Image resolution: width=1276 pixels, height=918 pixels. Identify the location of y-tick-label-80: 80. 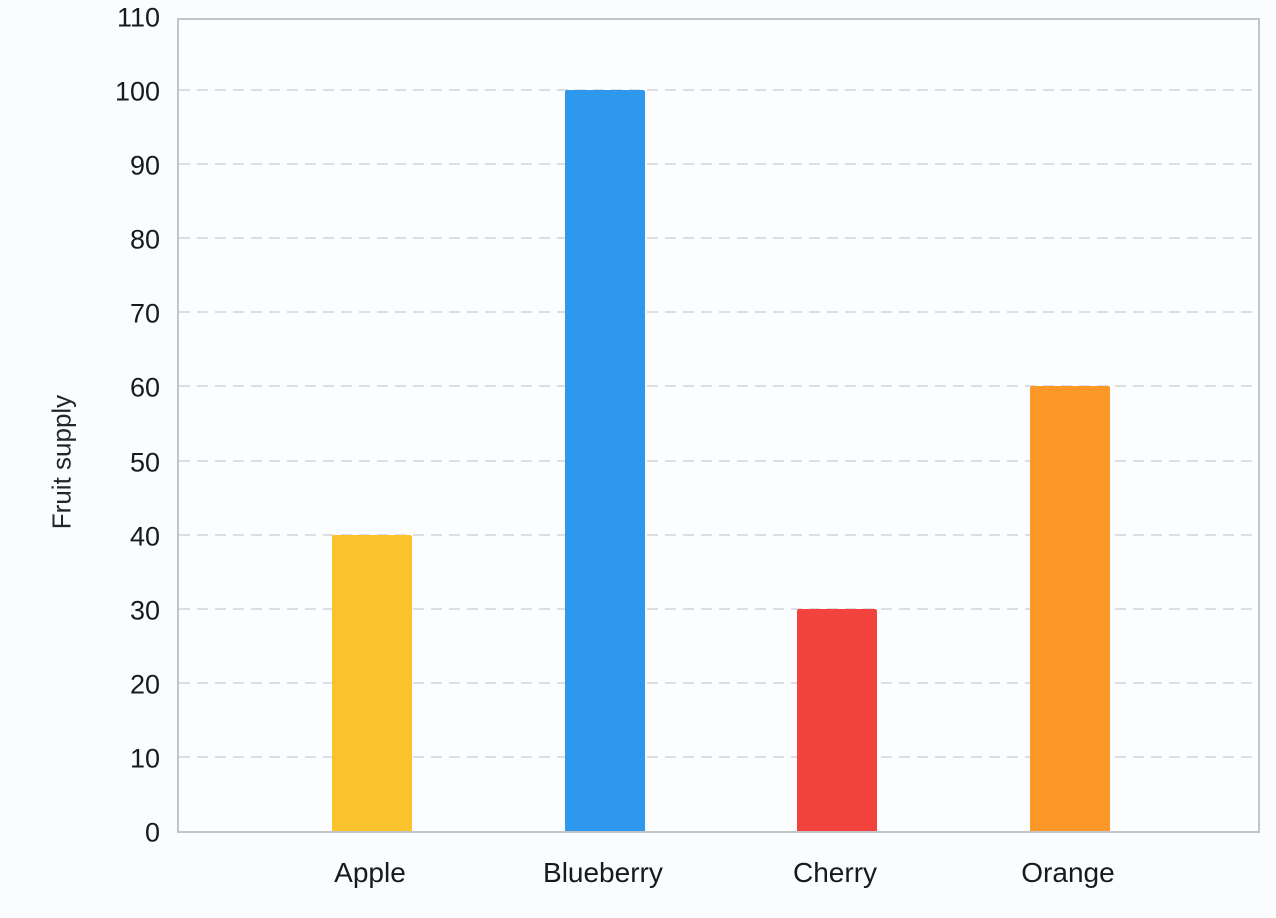
(144, 239).